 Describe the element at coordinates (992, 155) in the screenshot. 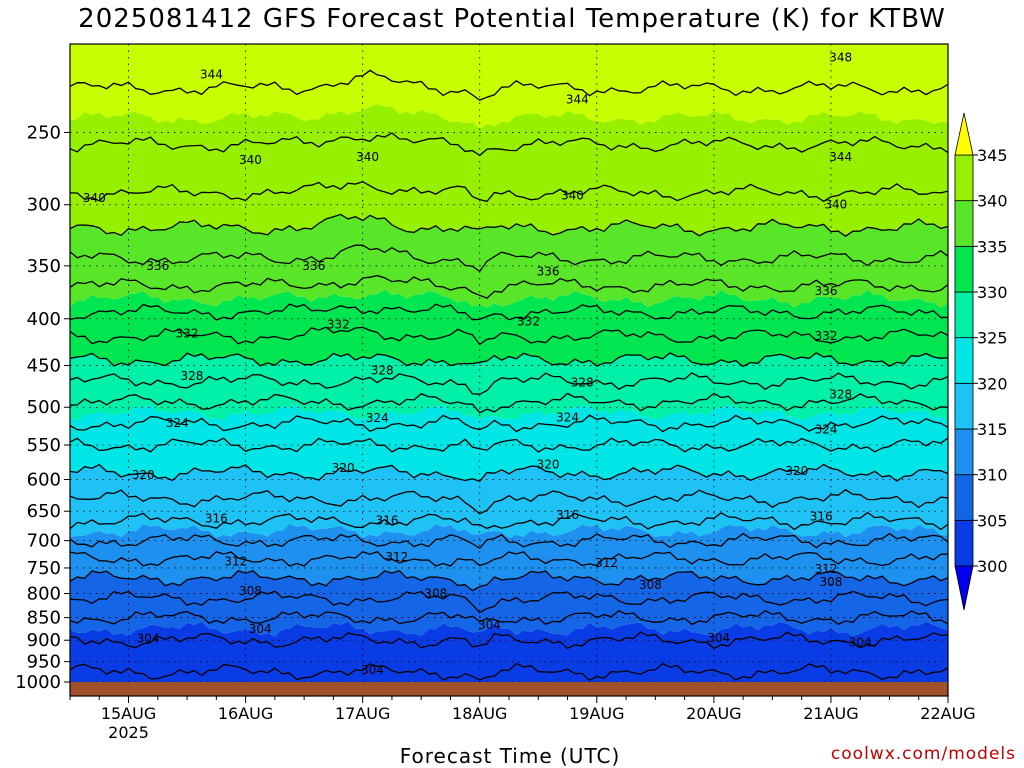

I see `colorbar-label: 345` at that location.